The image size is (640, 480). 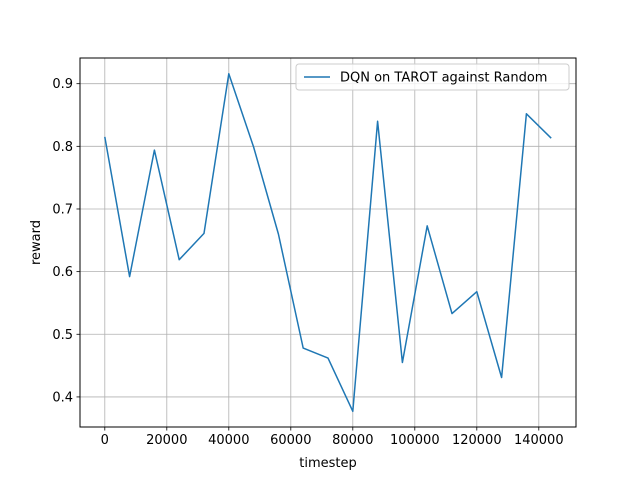 I want to click on x-tick-label: 0, so click(x=105, y=440).